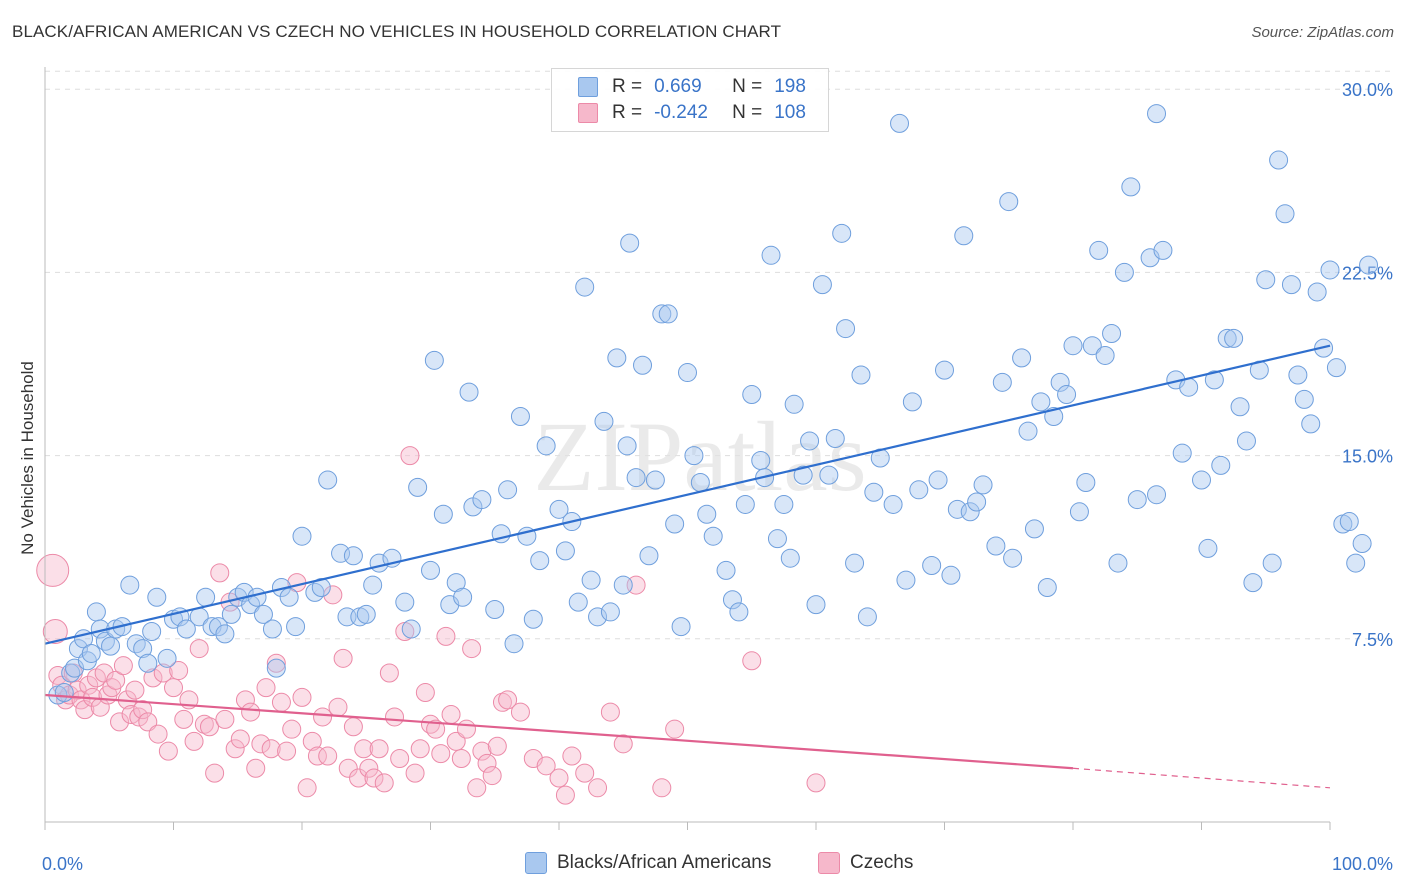 This screenshot has width=1406, height=892. I want to click on y-axis-label: No Vehicles in Household, so click(27, 458).